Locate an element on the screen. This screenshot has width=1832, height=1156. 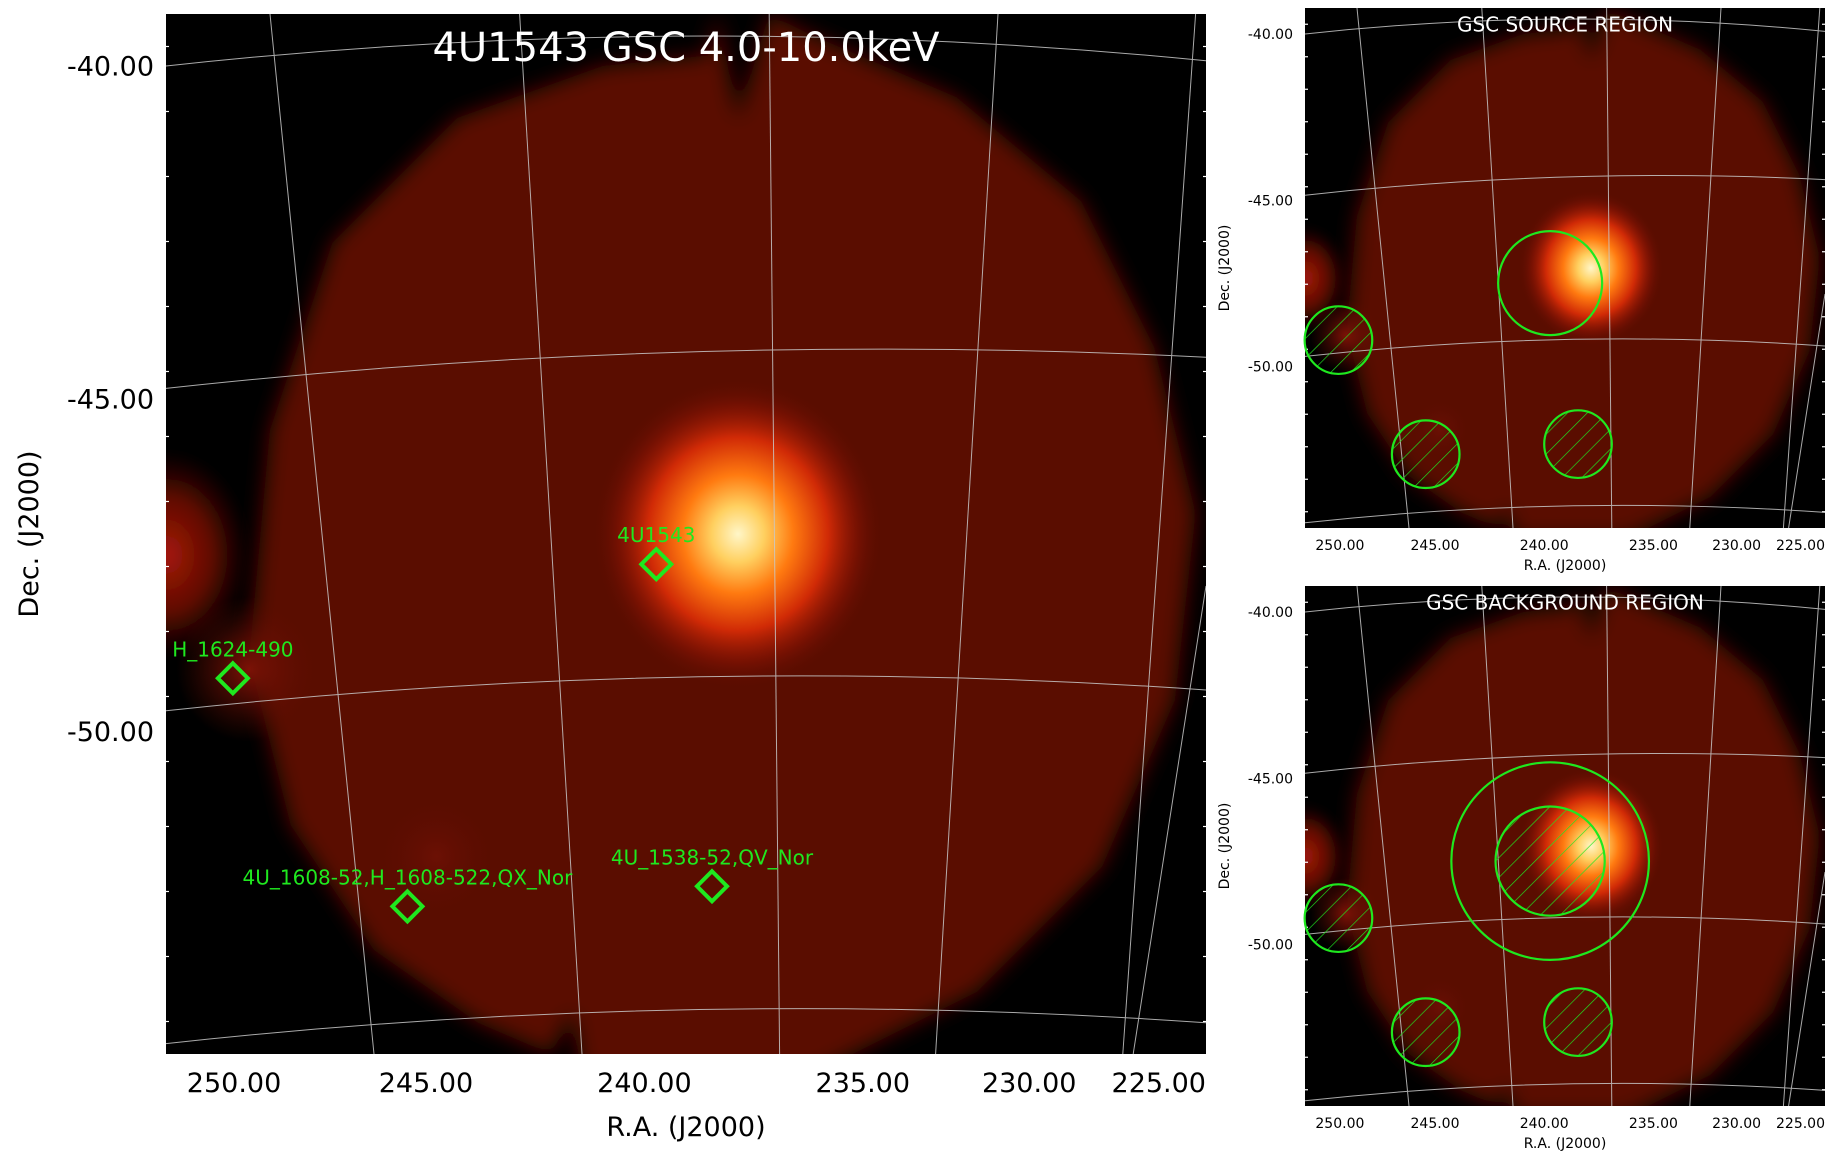
source-label: H_1624-490 is located at coordinates (232, 649).